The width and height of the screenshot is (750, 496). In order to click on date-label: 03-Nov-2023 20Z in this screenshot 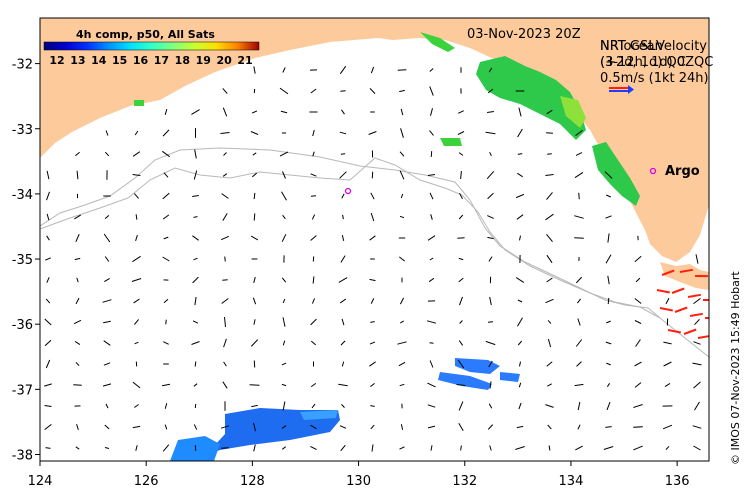, I will do `click(524, 34)`.